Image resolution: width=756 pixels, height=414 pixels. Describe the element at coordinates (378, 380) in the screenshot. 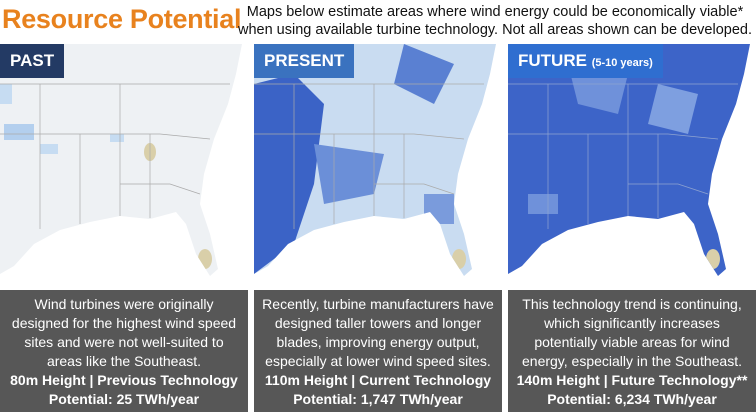

I see `height-line: 110m Height | Current Technology` at that location.